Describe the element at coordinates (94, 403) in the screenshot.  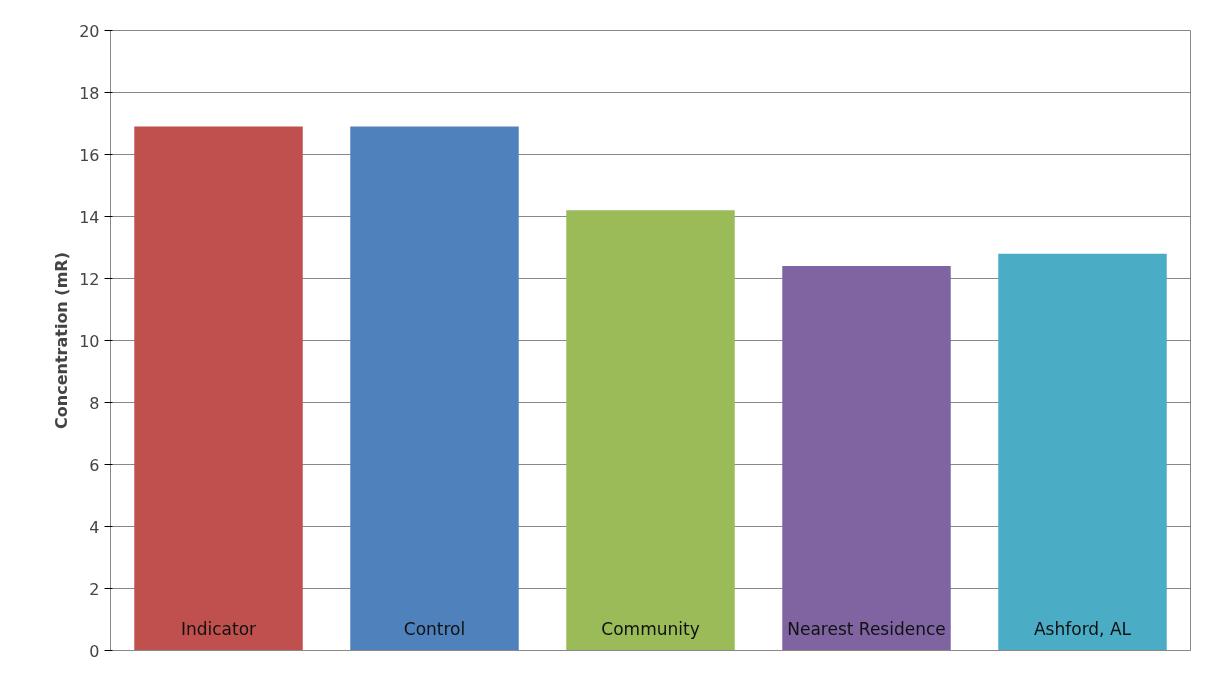
I see `y-tick-label: 8` at that location.